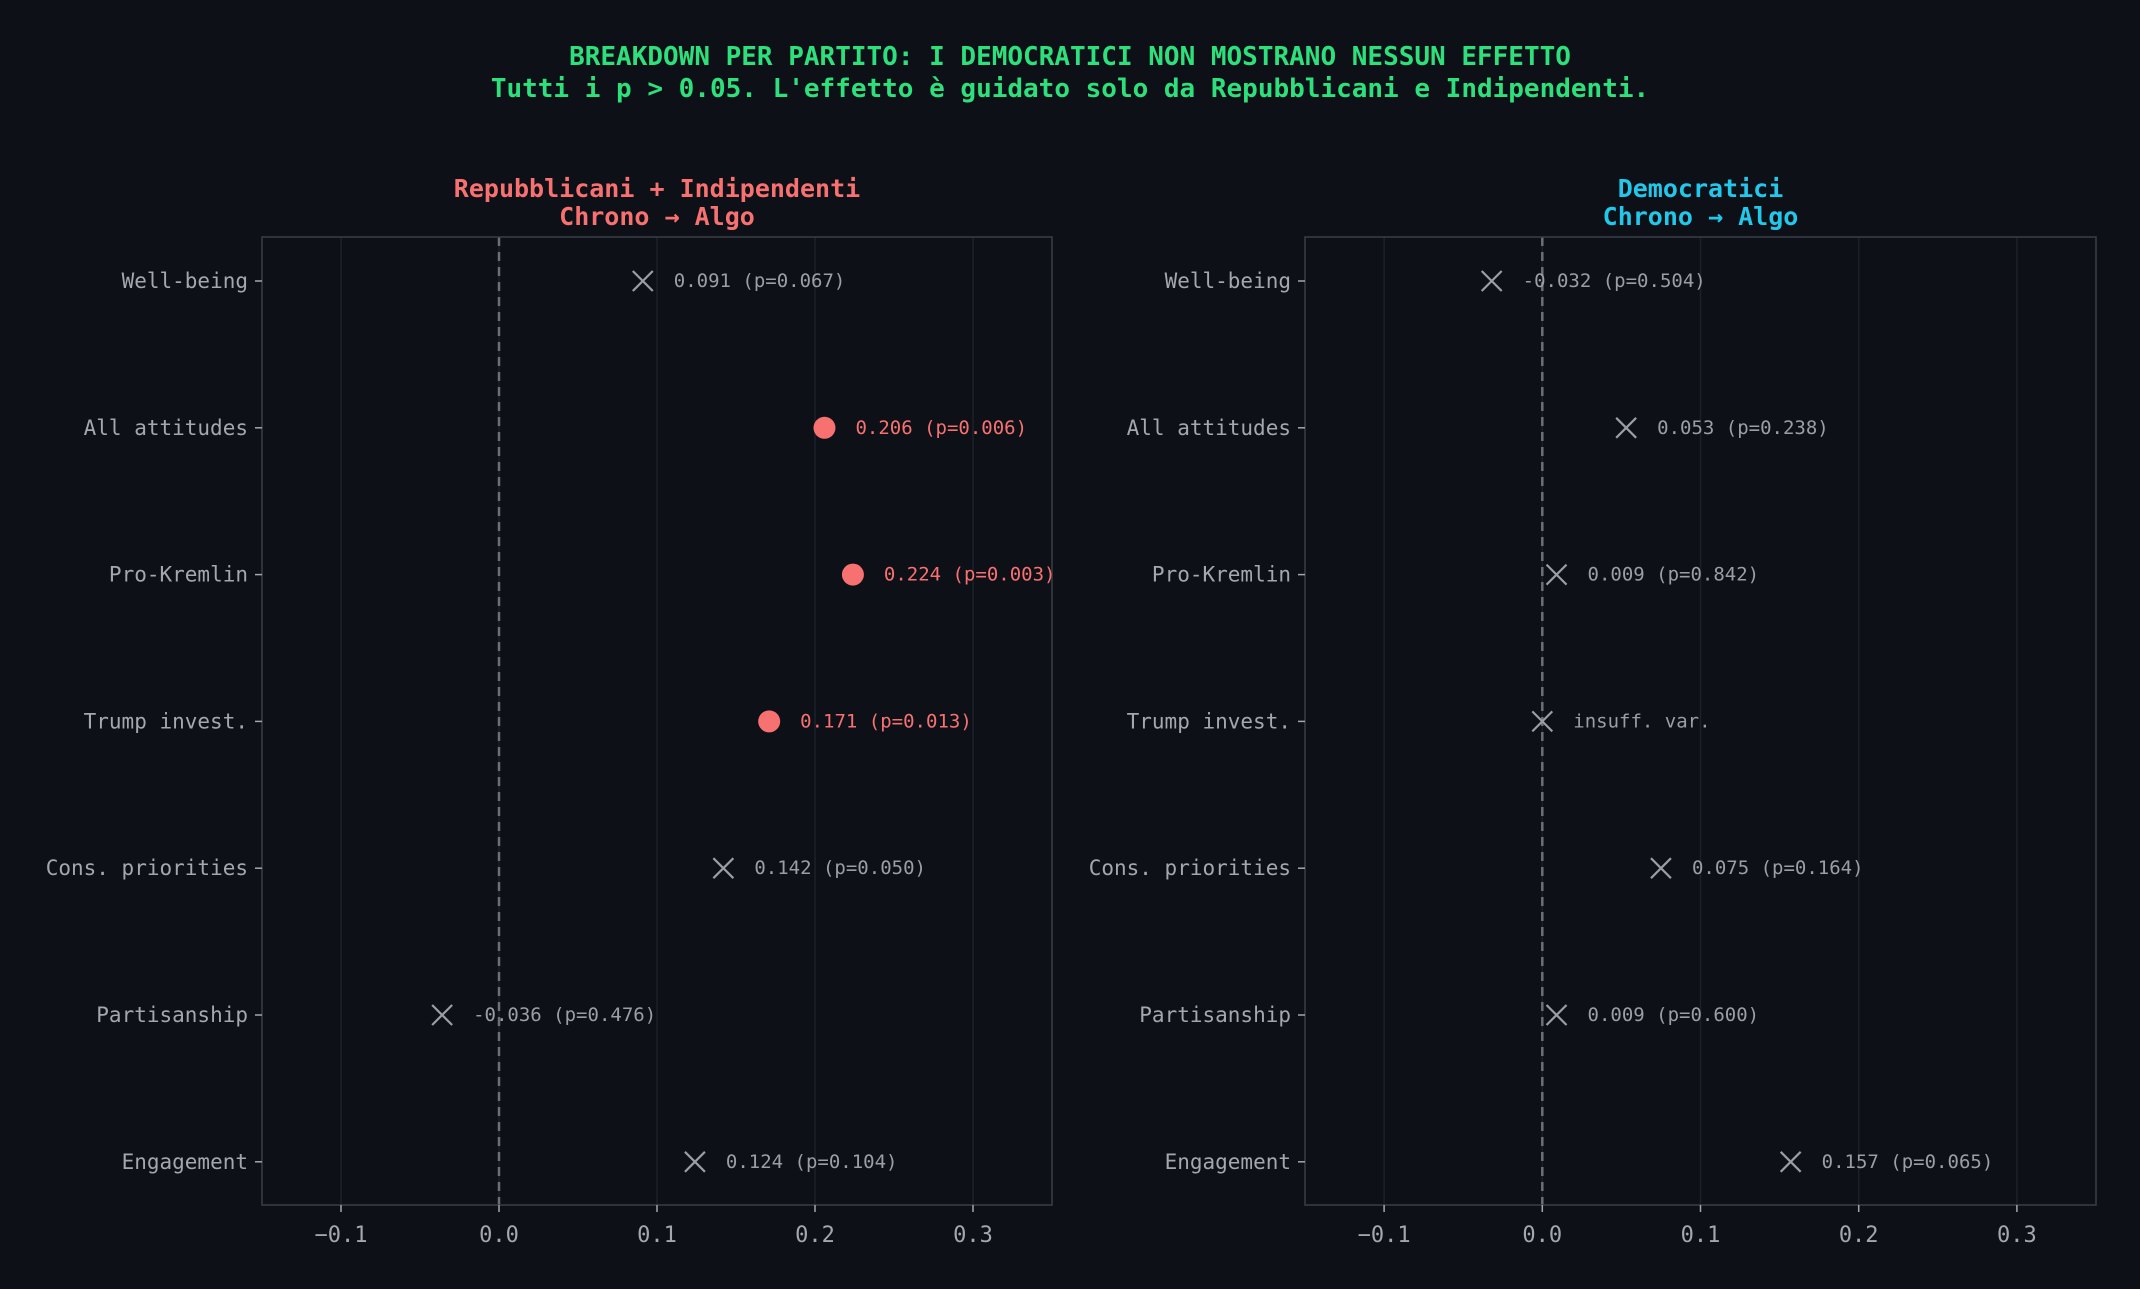  I want to click on panel-title-line1: Repubblicani + Indipendenti, so click(657, 188).